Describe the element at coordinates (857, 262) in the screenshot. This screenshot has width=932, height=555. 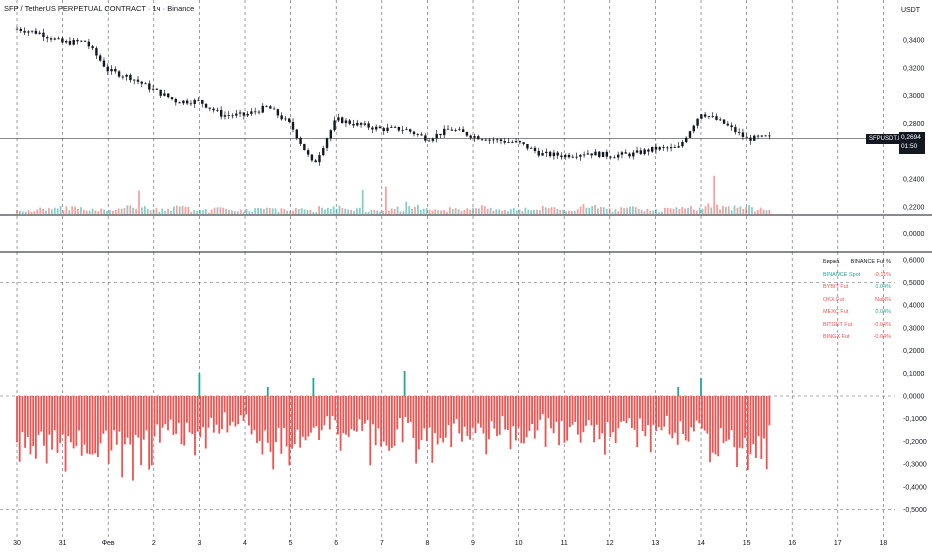
I see `exchange-table-header: Биржа BINANCE Fut %` at that location.